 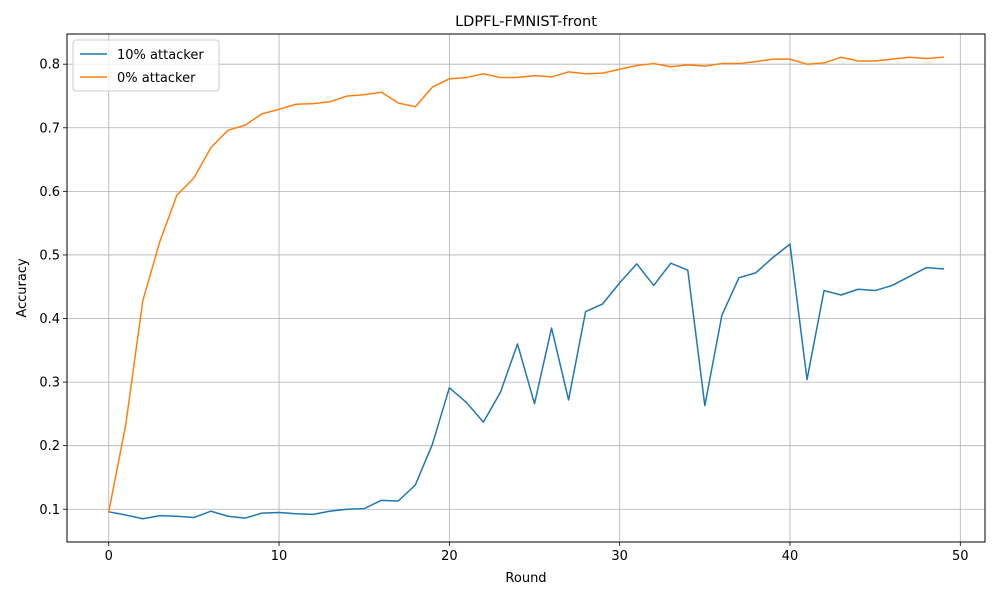 What do you see at coordinates (960, 556) in the screenshot?
I see `x-tick-label: 50` at bounding box center [960, 556].